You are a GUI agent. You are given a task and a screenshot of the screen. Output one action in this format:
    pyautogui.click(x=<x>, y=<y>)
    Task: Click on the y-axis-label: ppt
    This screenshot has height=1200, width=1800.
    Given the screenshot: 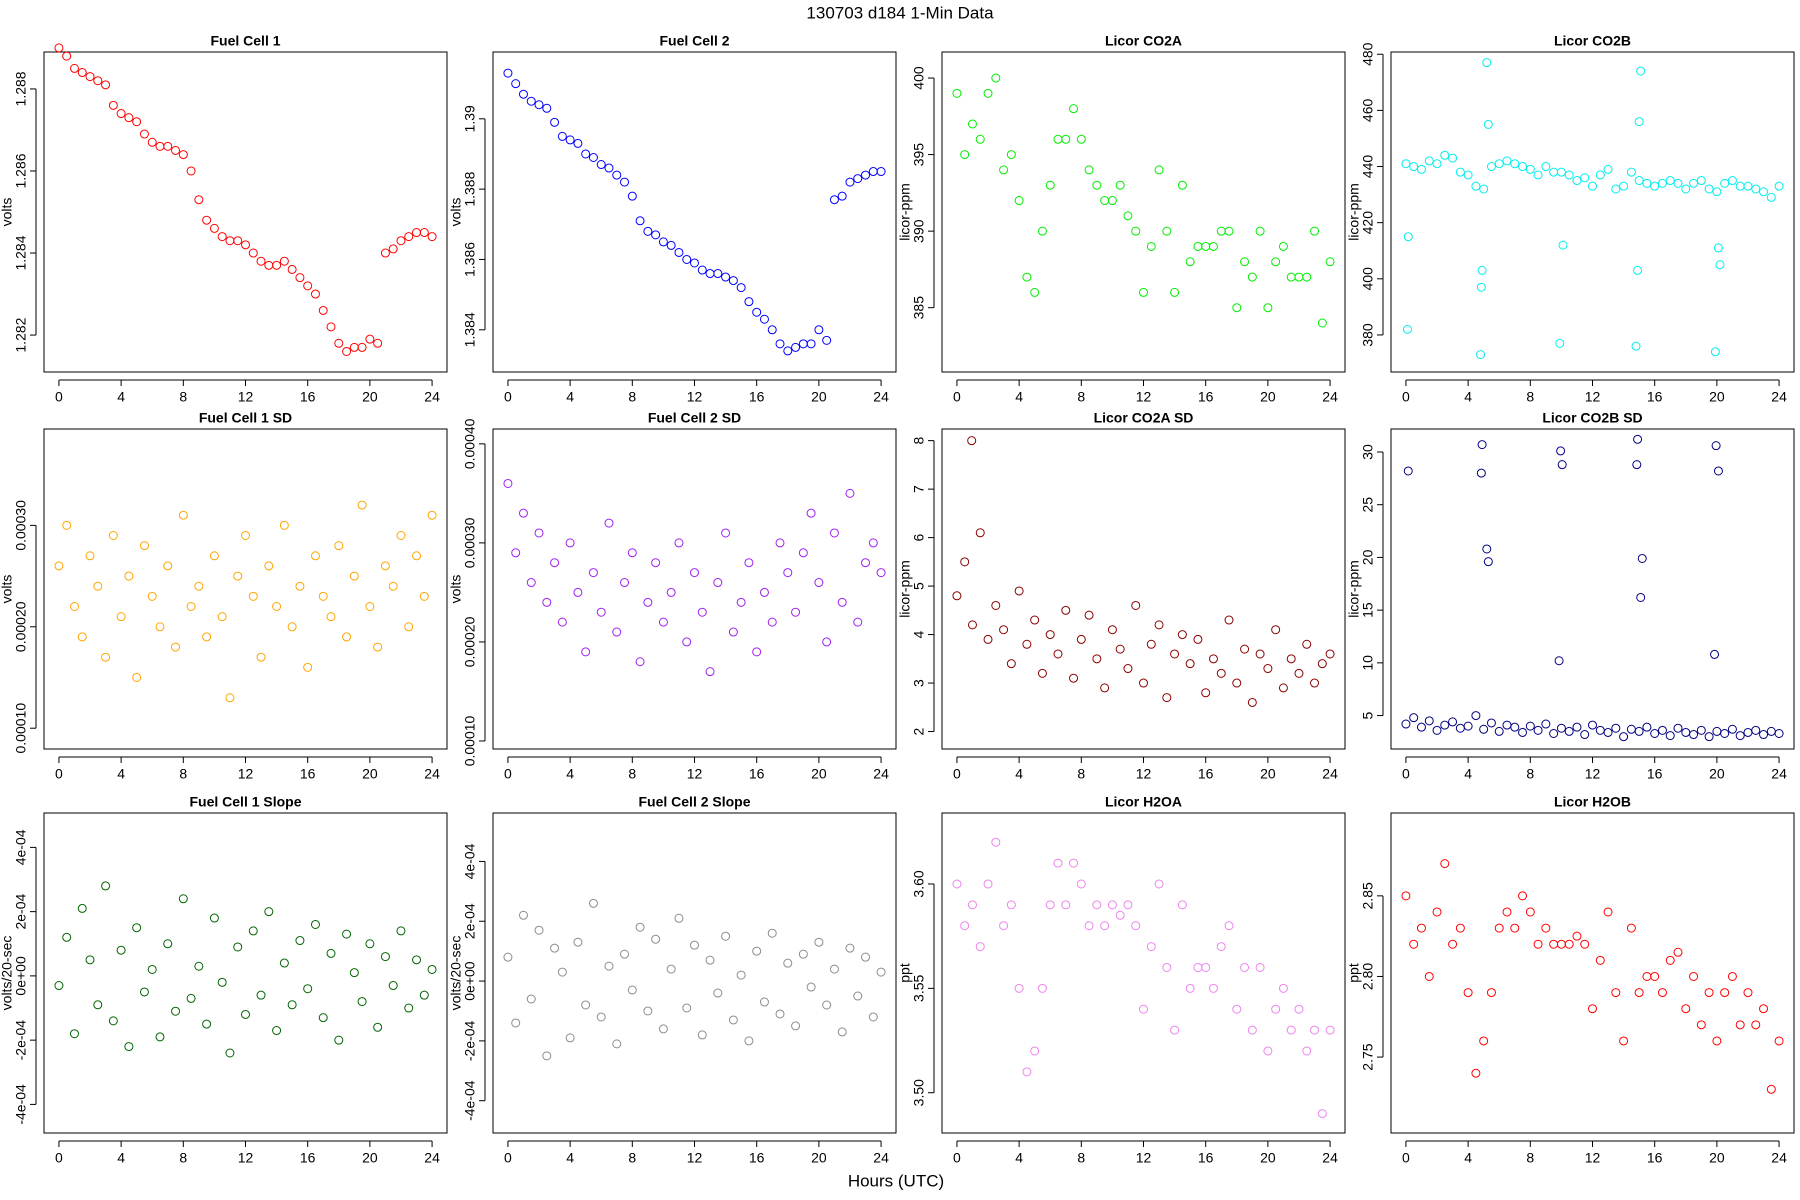 What is the action you would take?
    pyautogui.click(x=1354, y=973)
    